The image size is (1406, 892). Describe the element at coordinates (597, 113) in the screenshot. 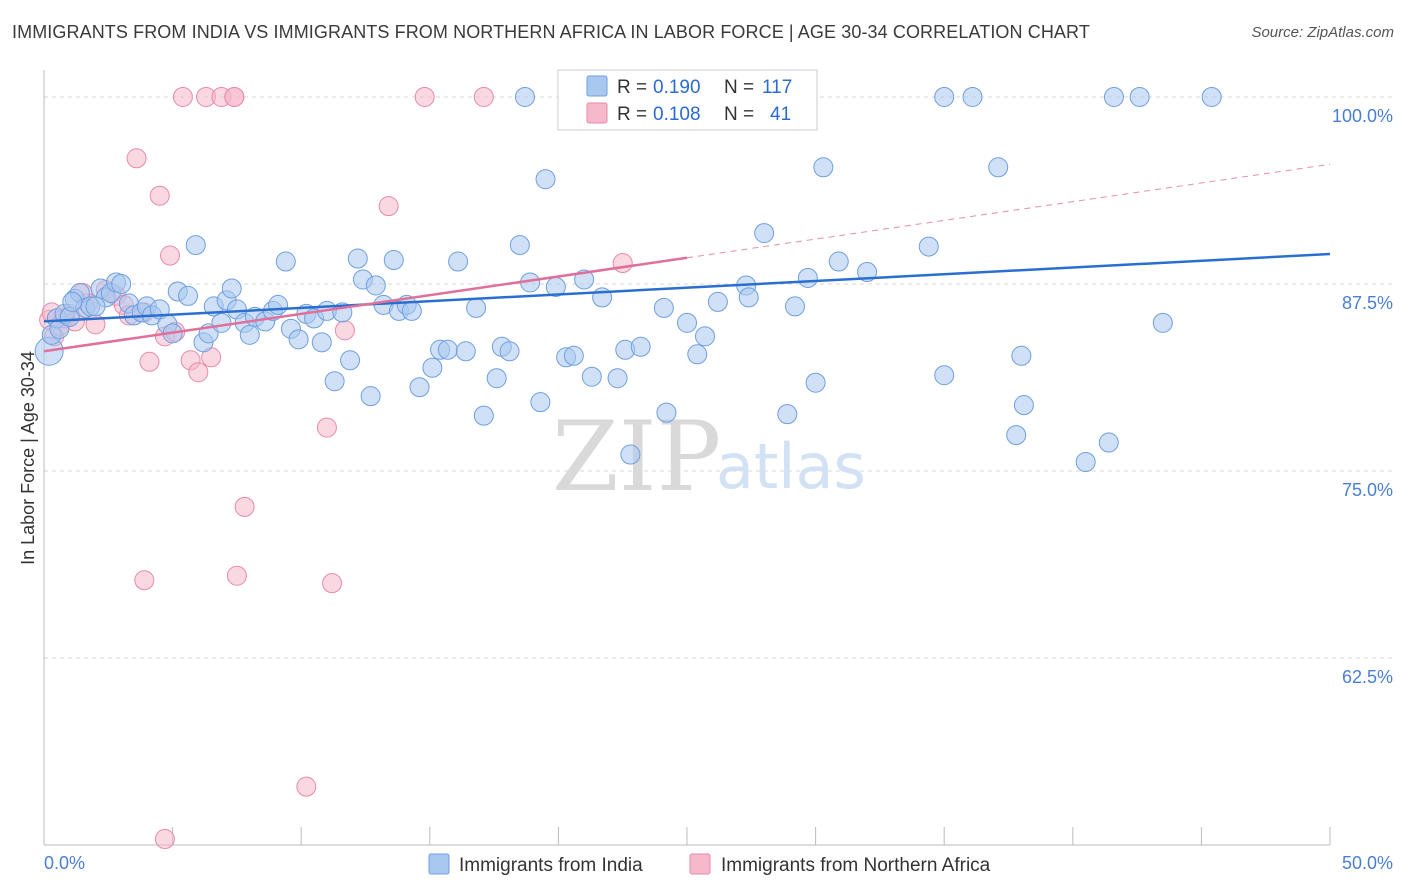

I see `legend-swatch-africa` at that location.